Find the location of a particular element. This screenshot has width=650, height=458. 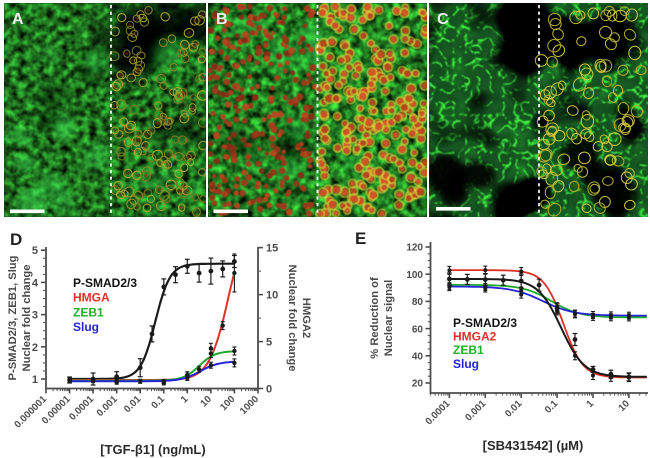

svg-text: C is located at coordinates (443, 19).